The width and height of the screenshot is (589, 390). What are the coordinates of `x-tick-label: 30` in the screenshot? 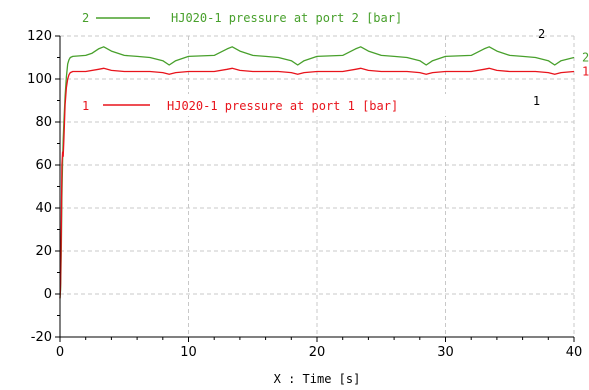 It's located at (445, 352).